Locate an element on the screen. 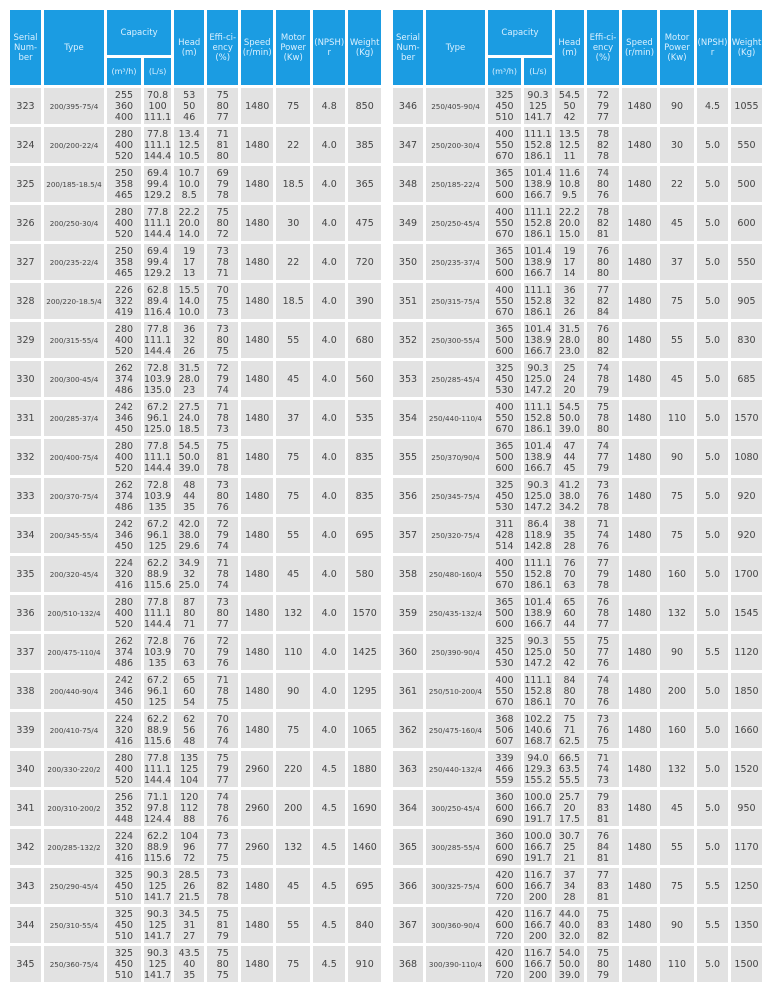 The height and width of the screenshot is (1000, 777). capacity-m3h-cell: 280 400 520 is located at coordinates (124, 769).